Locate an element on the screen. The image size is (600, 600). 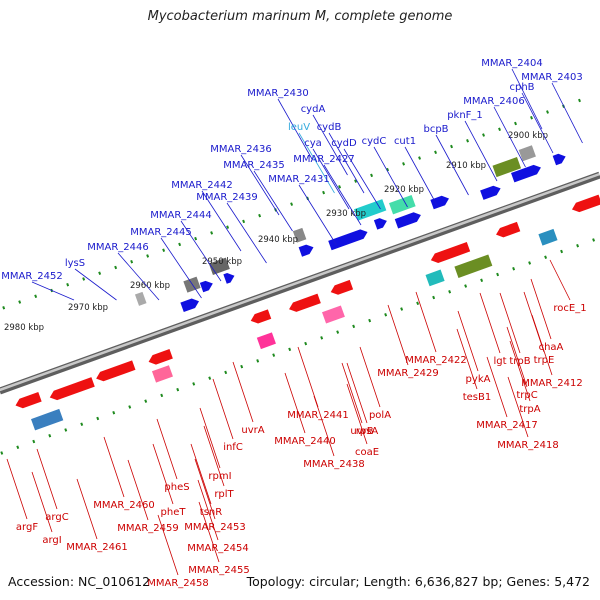
scale-label-2950-kbp: 2950 kbp is located at coordinates (222, 262).